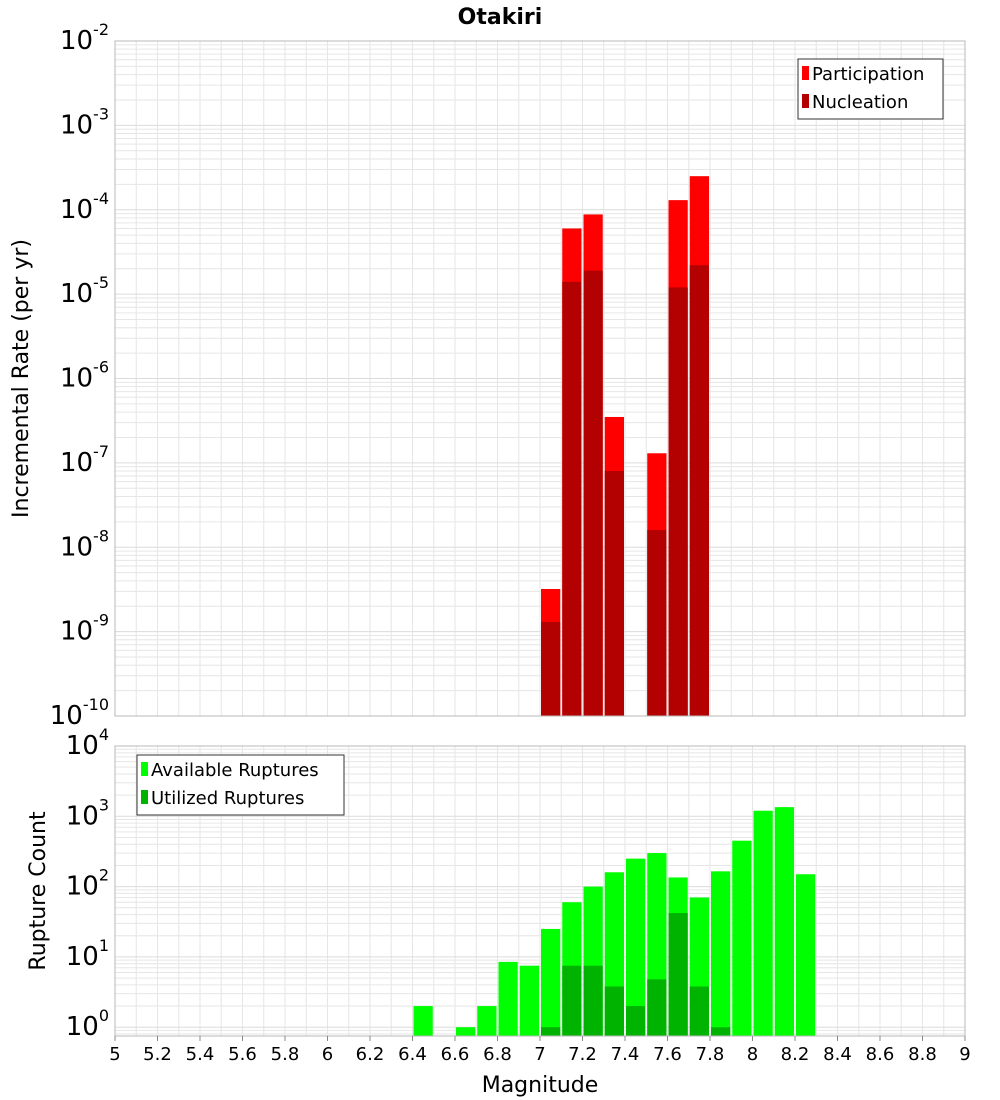 The width and height of the screenshot is (1000, 1100). I want to click on y-tick-exponent: -5, so click(101, 282).